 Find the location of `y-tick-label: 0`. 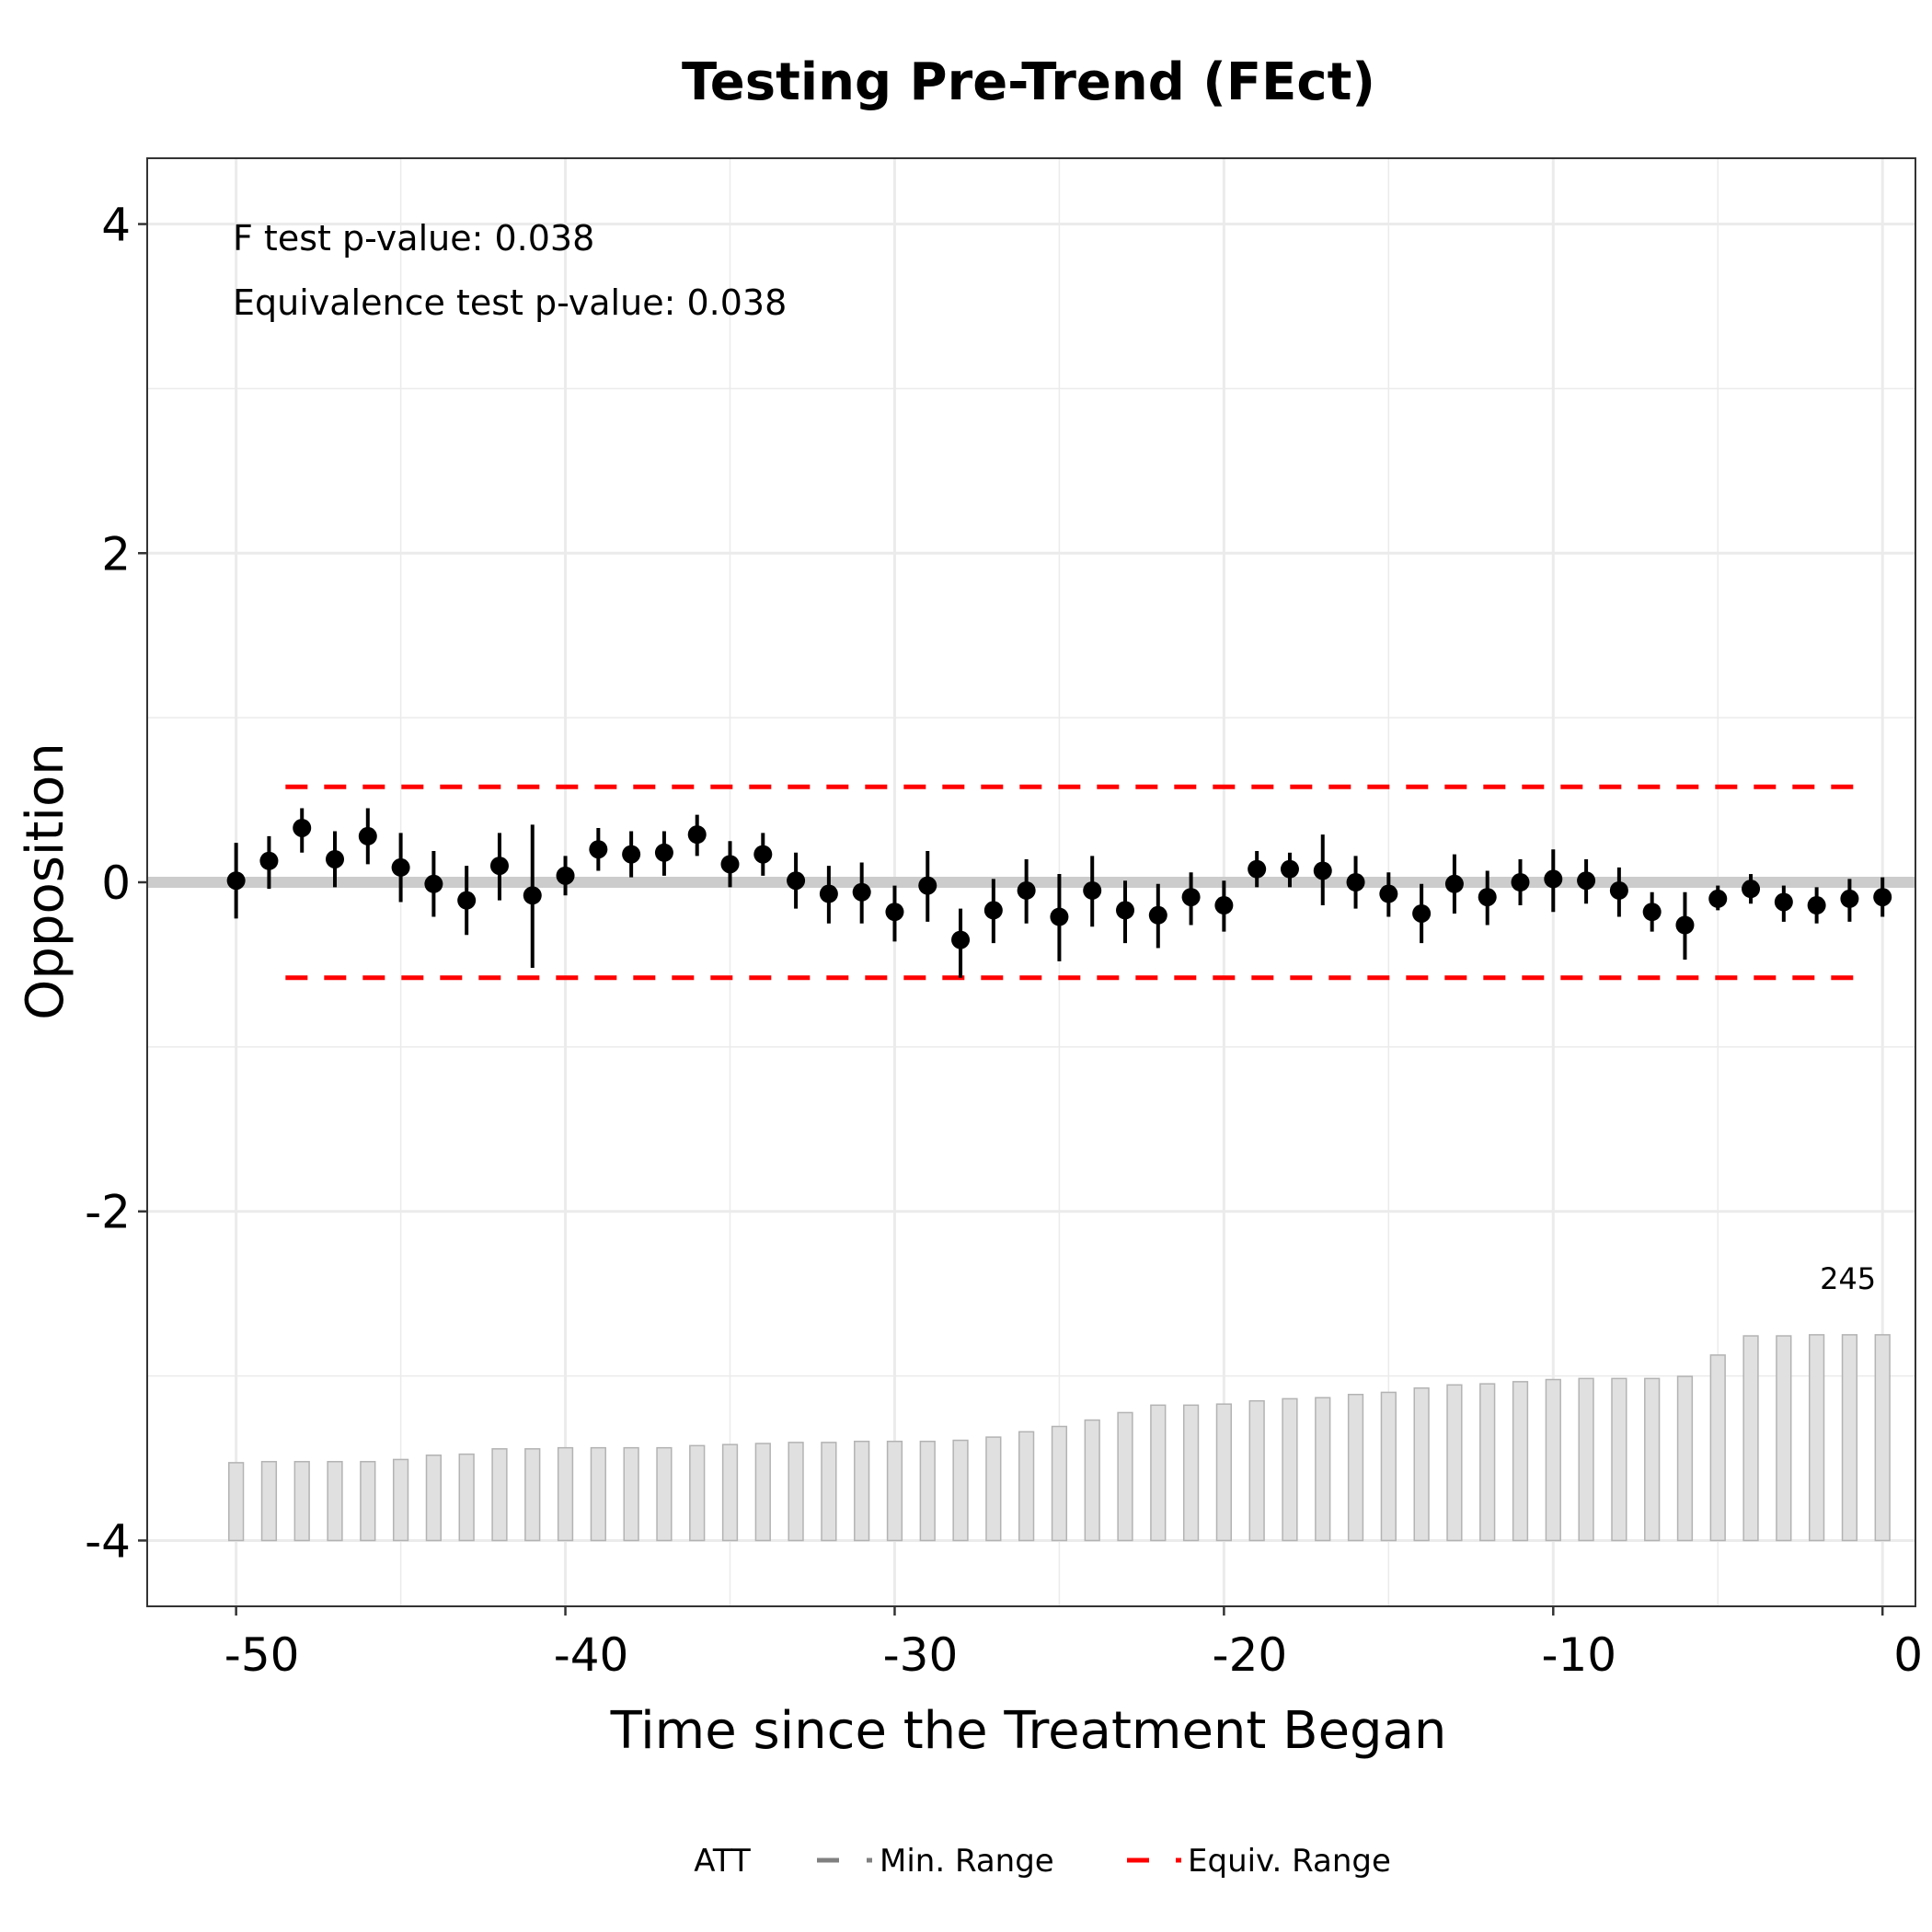

y-tick-label: 0 is located at coordinates (116, 883).